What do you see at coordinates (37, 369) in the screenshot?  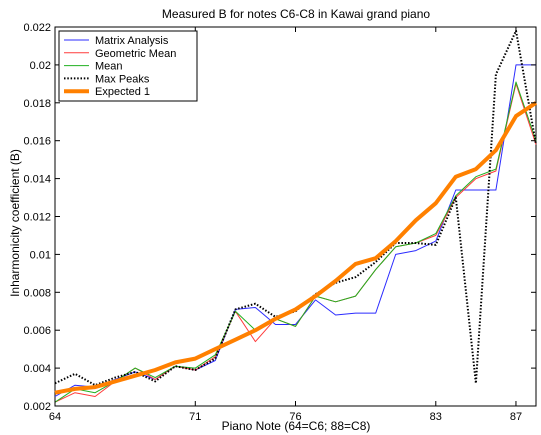 I see `y-tick-label: 0.004` at bounding box center [37, 369].